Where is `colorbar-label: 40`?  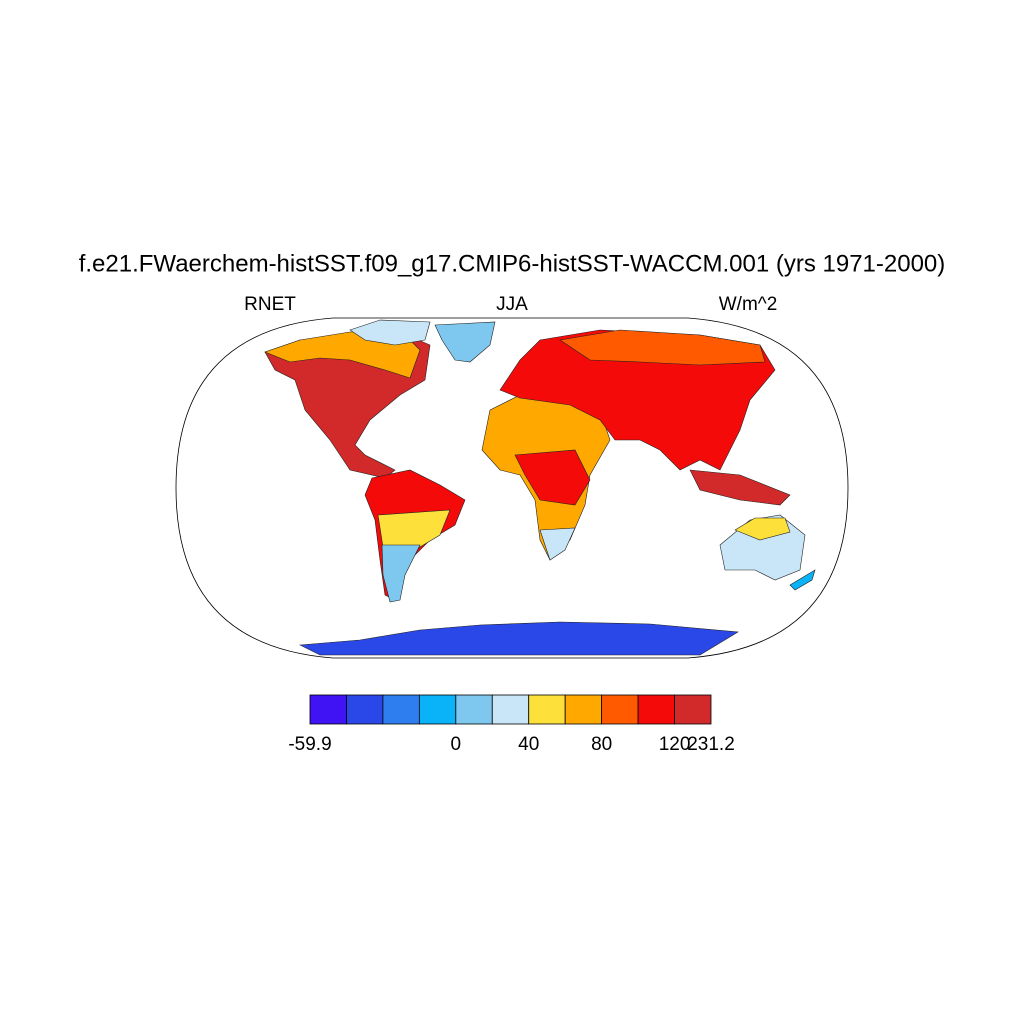 colorbar-label: 40 is located at coordinates (528, 744).